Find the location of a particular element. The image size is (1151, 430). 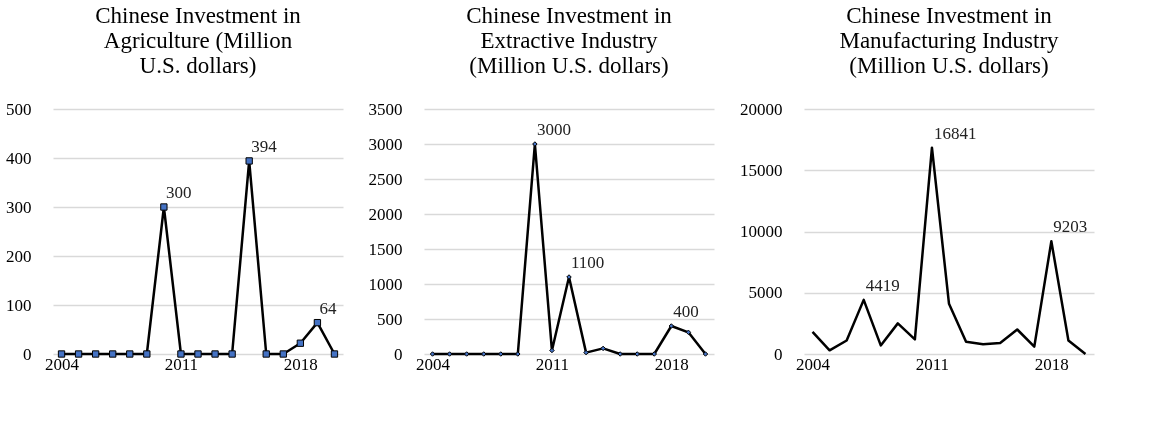

data-label: 9203 is located at coordinates (1070, 227).